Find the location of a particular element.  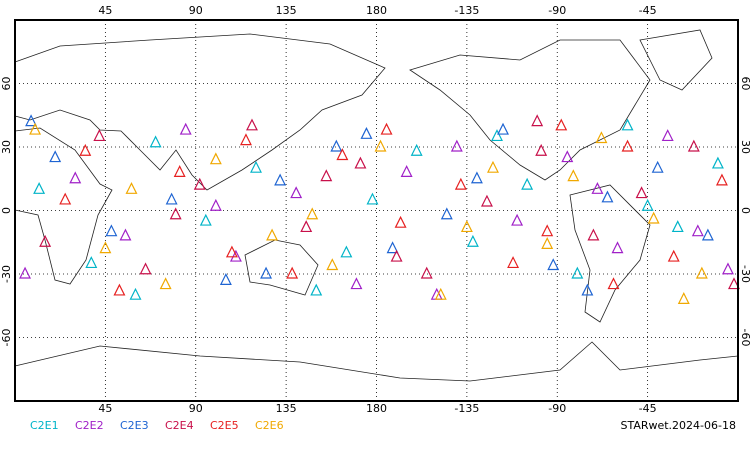

legend-entry: C2E3 is located at coordinates (134, 425).